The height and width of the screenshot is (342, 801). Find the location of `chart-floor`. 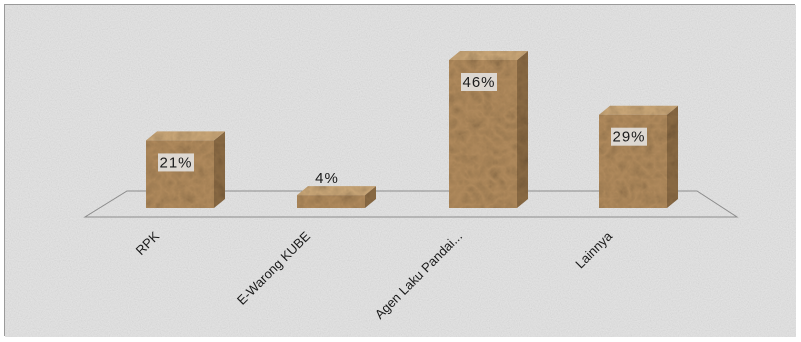

chart-floor is located at coordinates (411, 204).